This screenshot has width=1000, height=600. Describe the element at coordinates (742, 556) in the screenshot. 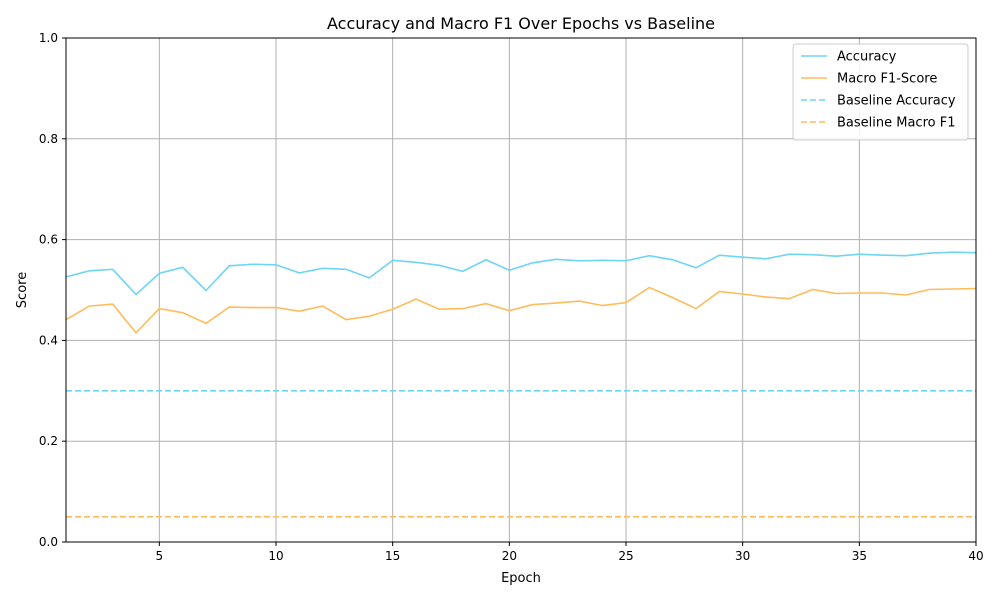

I see `x-tick-label: 30` at that location.